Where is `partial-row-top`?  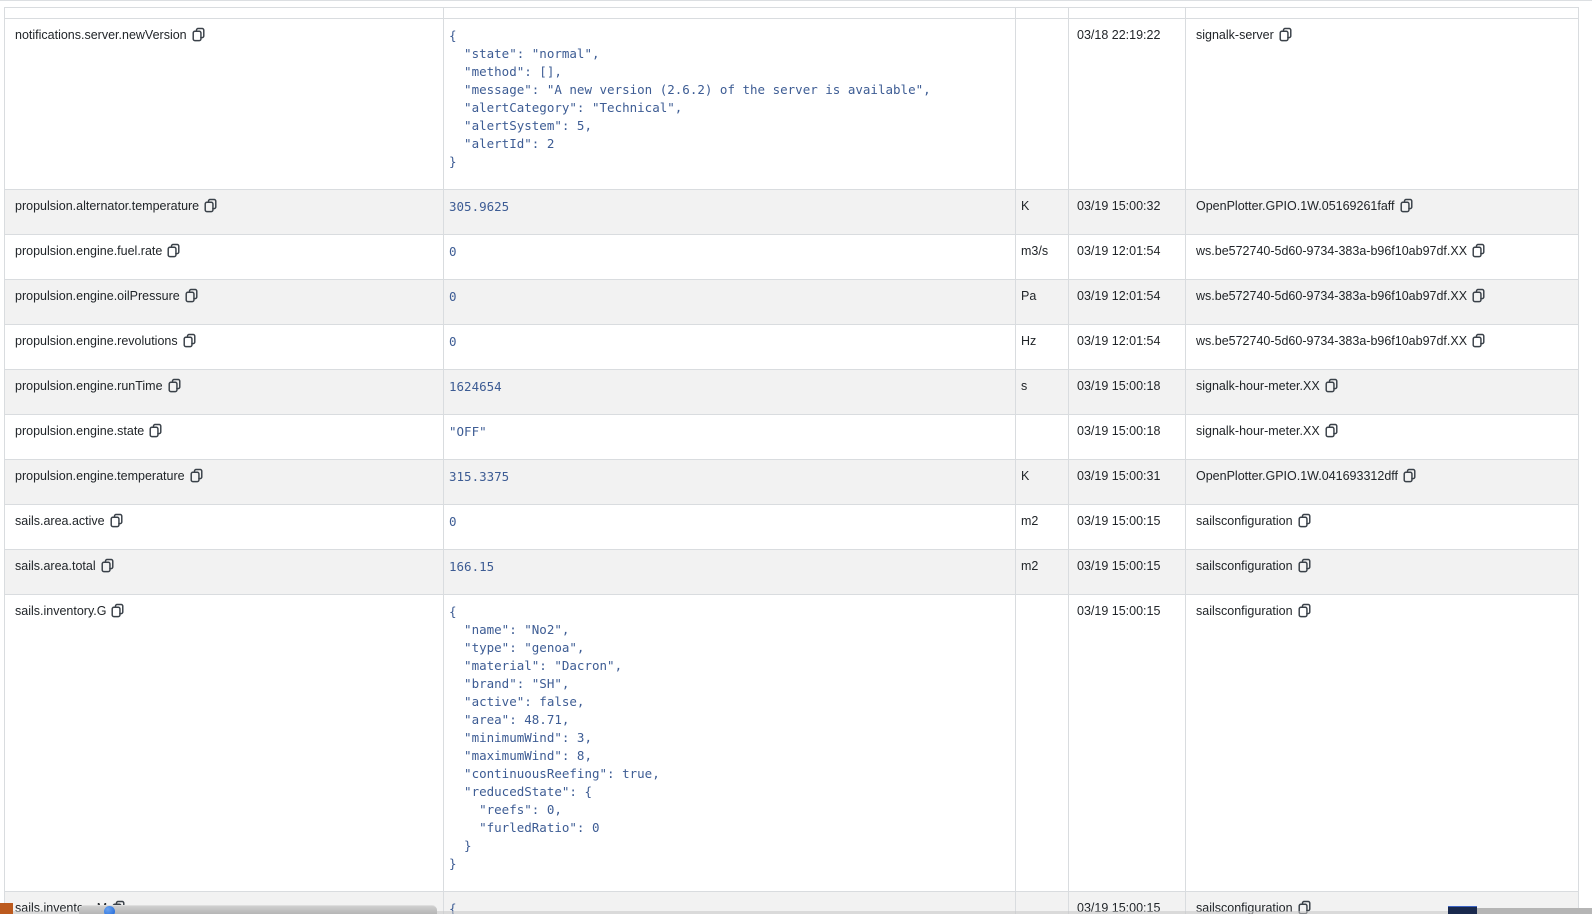
partial-row-top is located at coordinates (791, 13).